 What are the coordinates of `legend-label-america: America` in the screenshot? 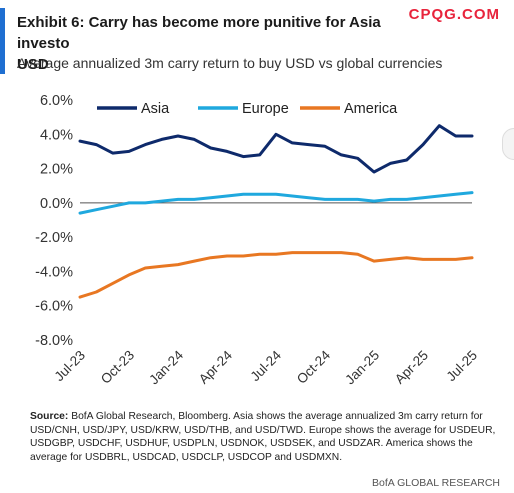 It's located at (371, 109).